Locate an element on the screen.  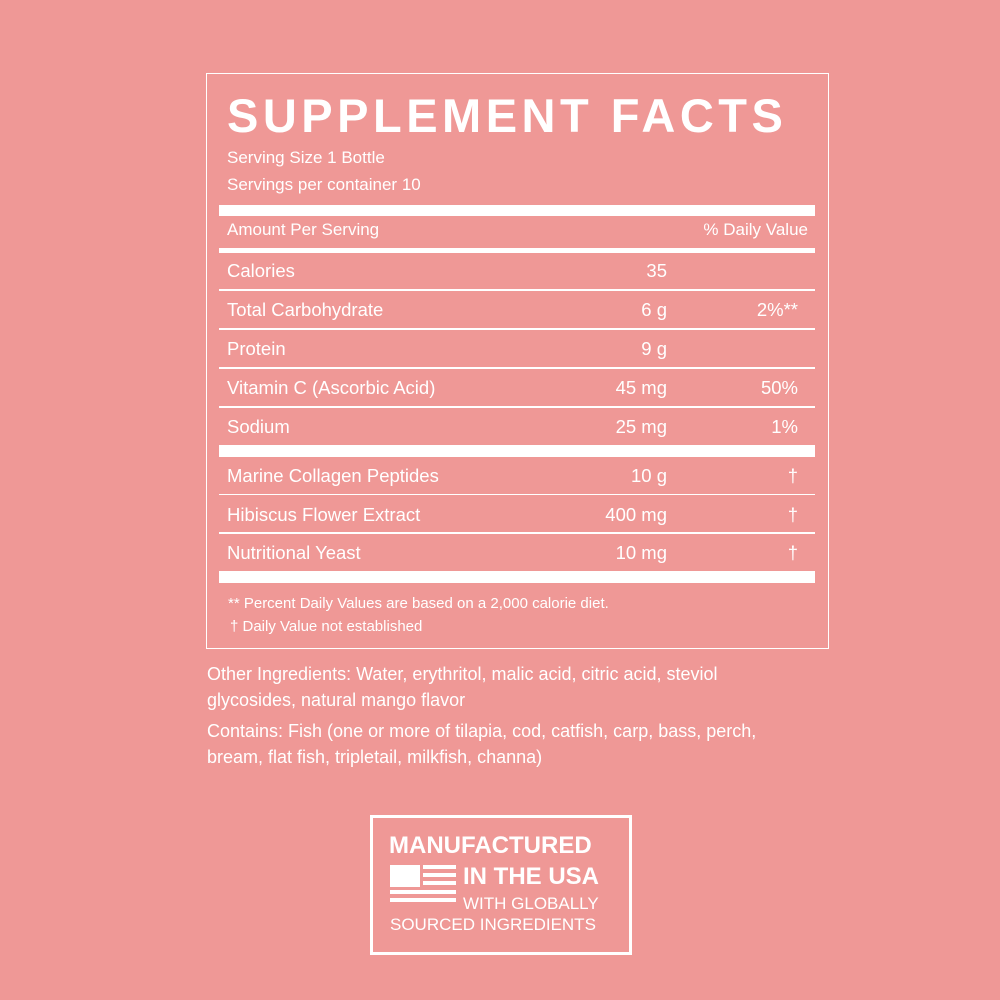
nutrient-name: Total Carbohydrate is located at coordinates (305, 309).